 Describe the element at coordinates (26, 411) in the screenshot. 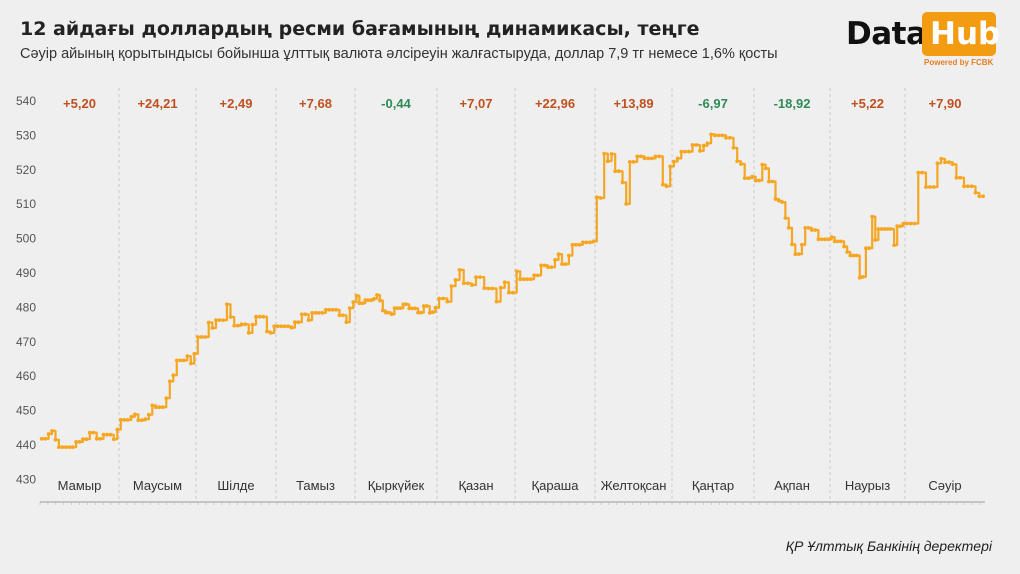

I see `y-tick-label: 450` at that location.